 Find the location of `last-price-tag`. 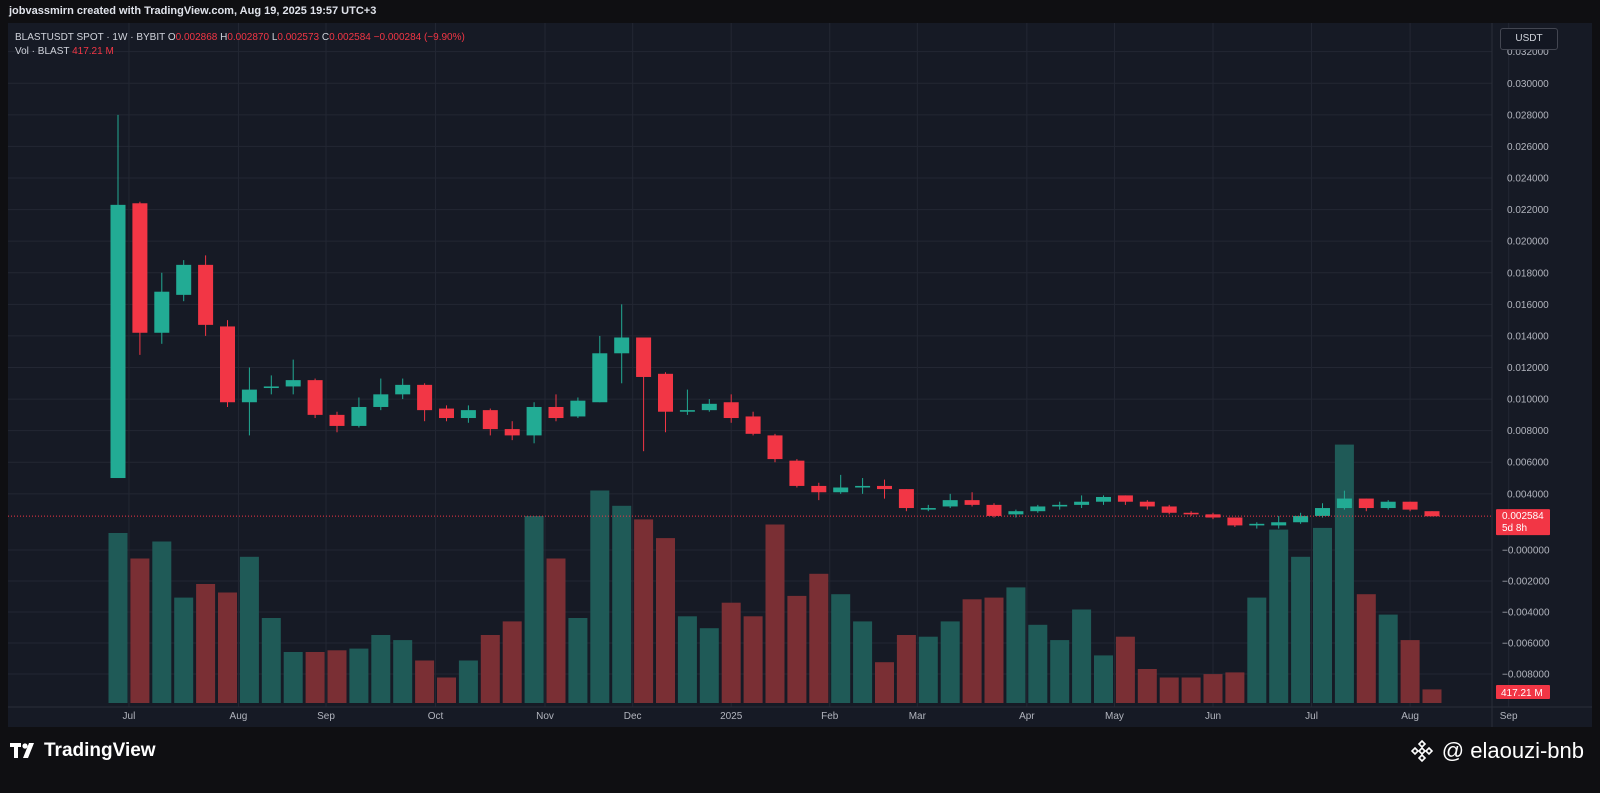

last-price-tag is located at coordinates (1523, 522).